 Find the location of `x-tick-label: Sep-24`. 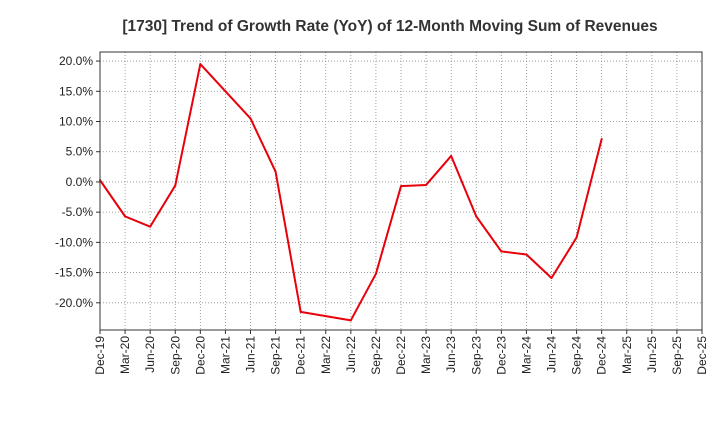

x-tick-label: Sep-24 is located at coordinates (577, 355).